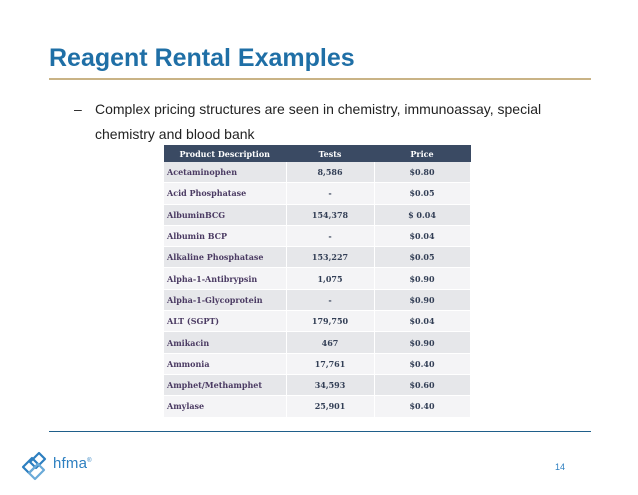 Image resolution: width=638 pixels, height=495 pixels. I want to click on table-row: ALT (SGPT) 179,750 $0.04, so click(317, 321).